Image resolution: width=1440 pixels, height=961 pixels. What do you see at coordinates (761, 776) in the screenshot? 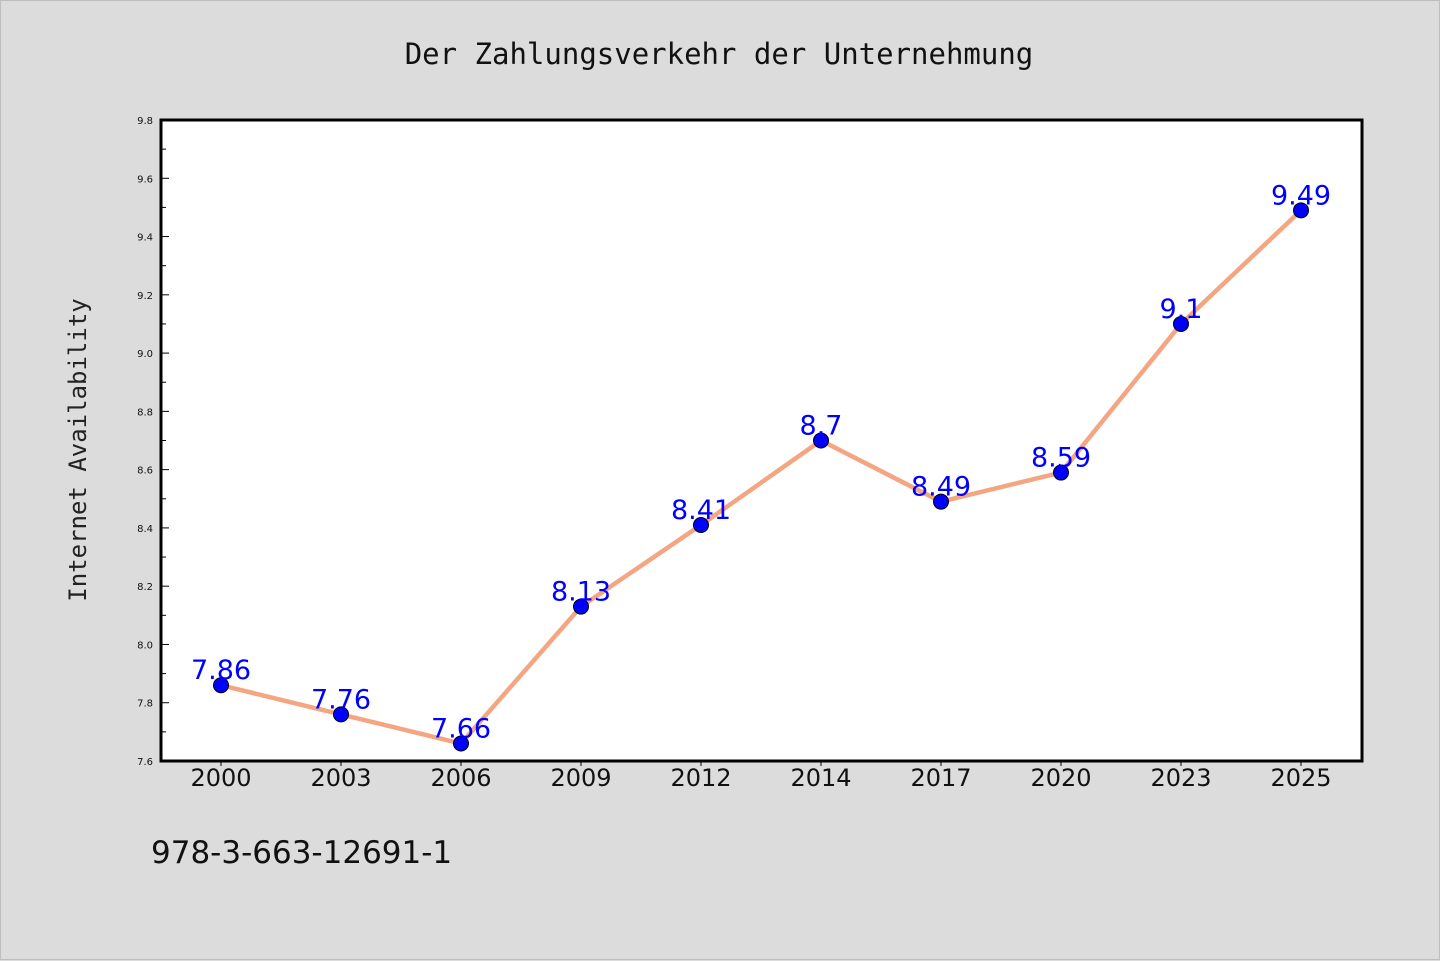
I see `x-axis-ticks: 2000 2003 2006 2009 2012 2014 2017 2020 2023 2025` at bounding box center [761, 776].